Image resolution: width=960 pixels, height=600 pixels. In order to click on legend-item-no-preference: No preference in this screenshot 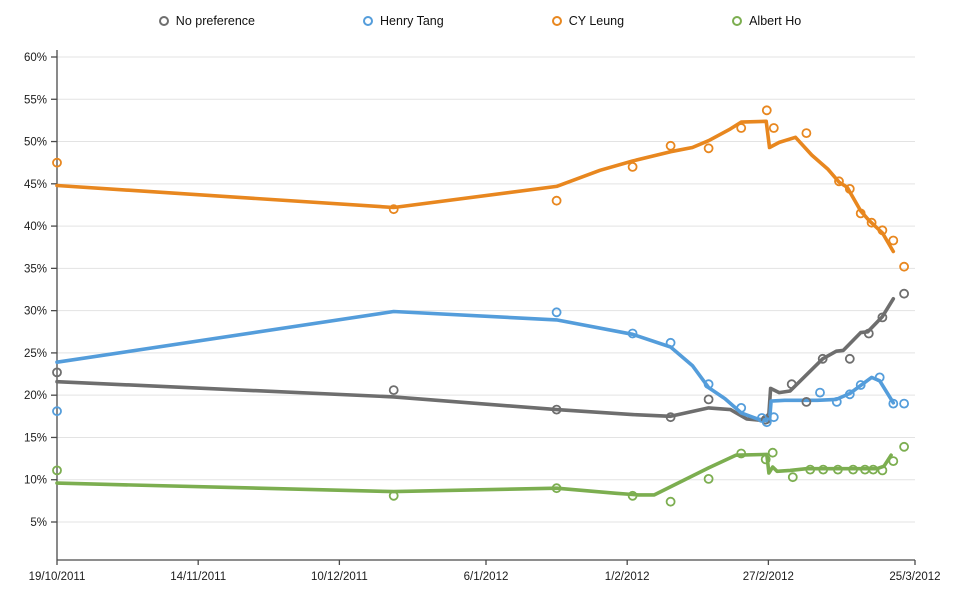, I will do `click(207, 21)`.